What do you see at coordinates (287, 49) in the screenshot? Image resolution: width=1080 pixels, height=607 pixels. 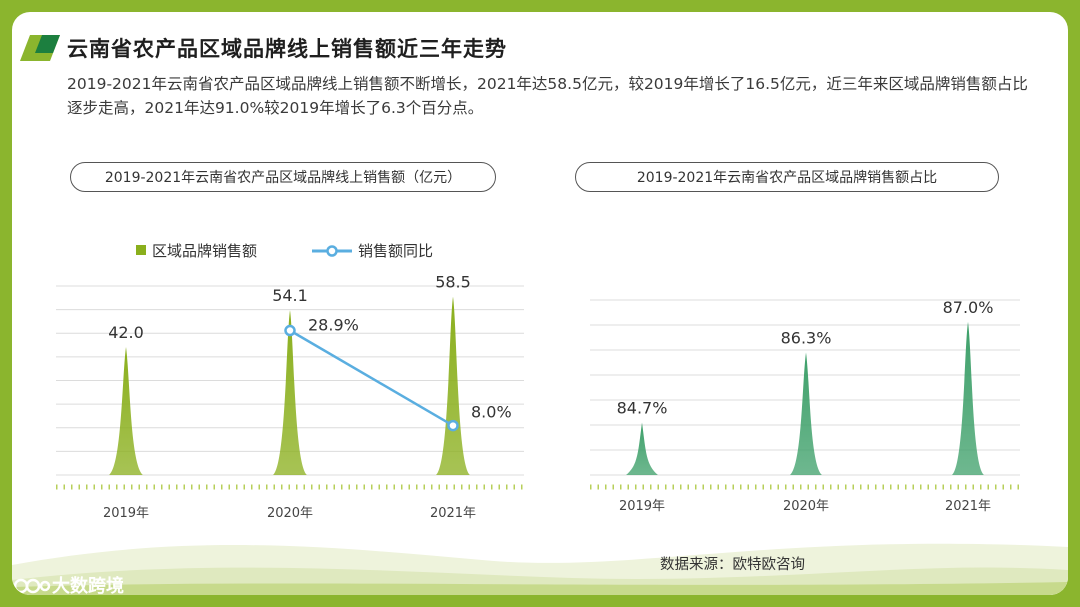 I see `page-title: 云南省农产品区域品牌线上销售额近三年走势` at bounding box center [287, 49].